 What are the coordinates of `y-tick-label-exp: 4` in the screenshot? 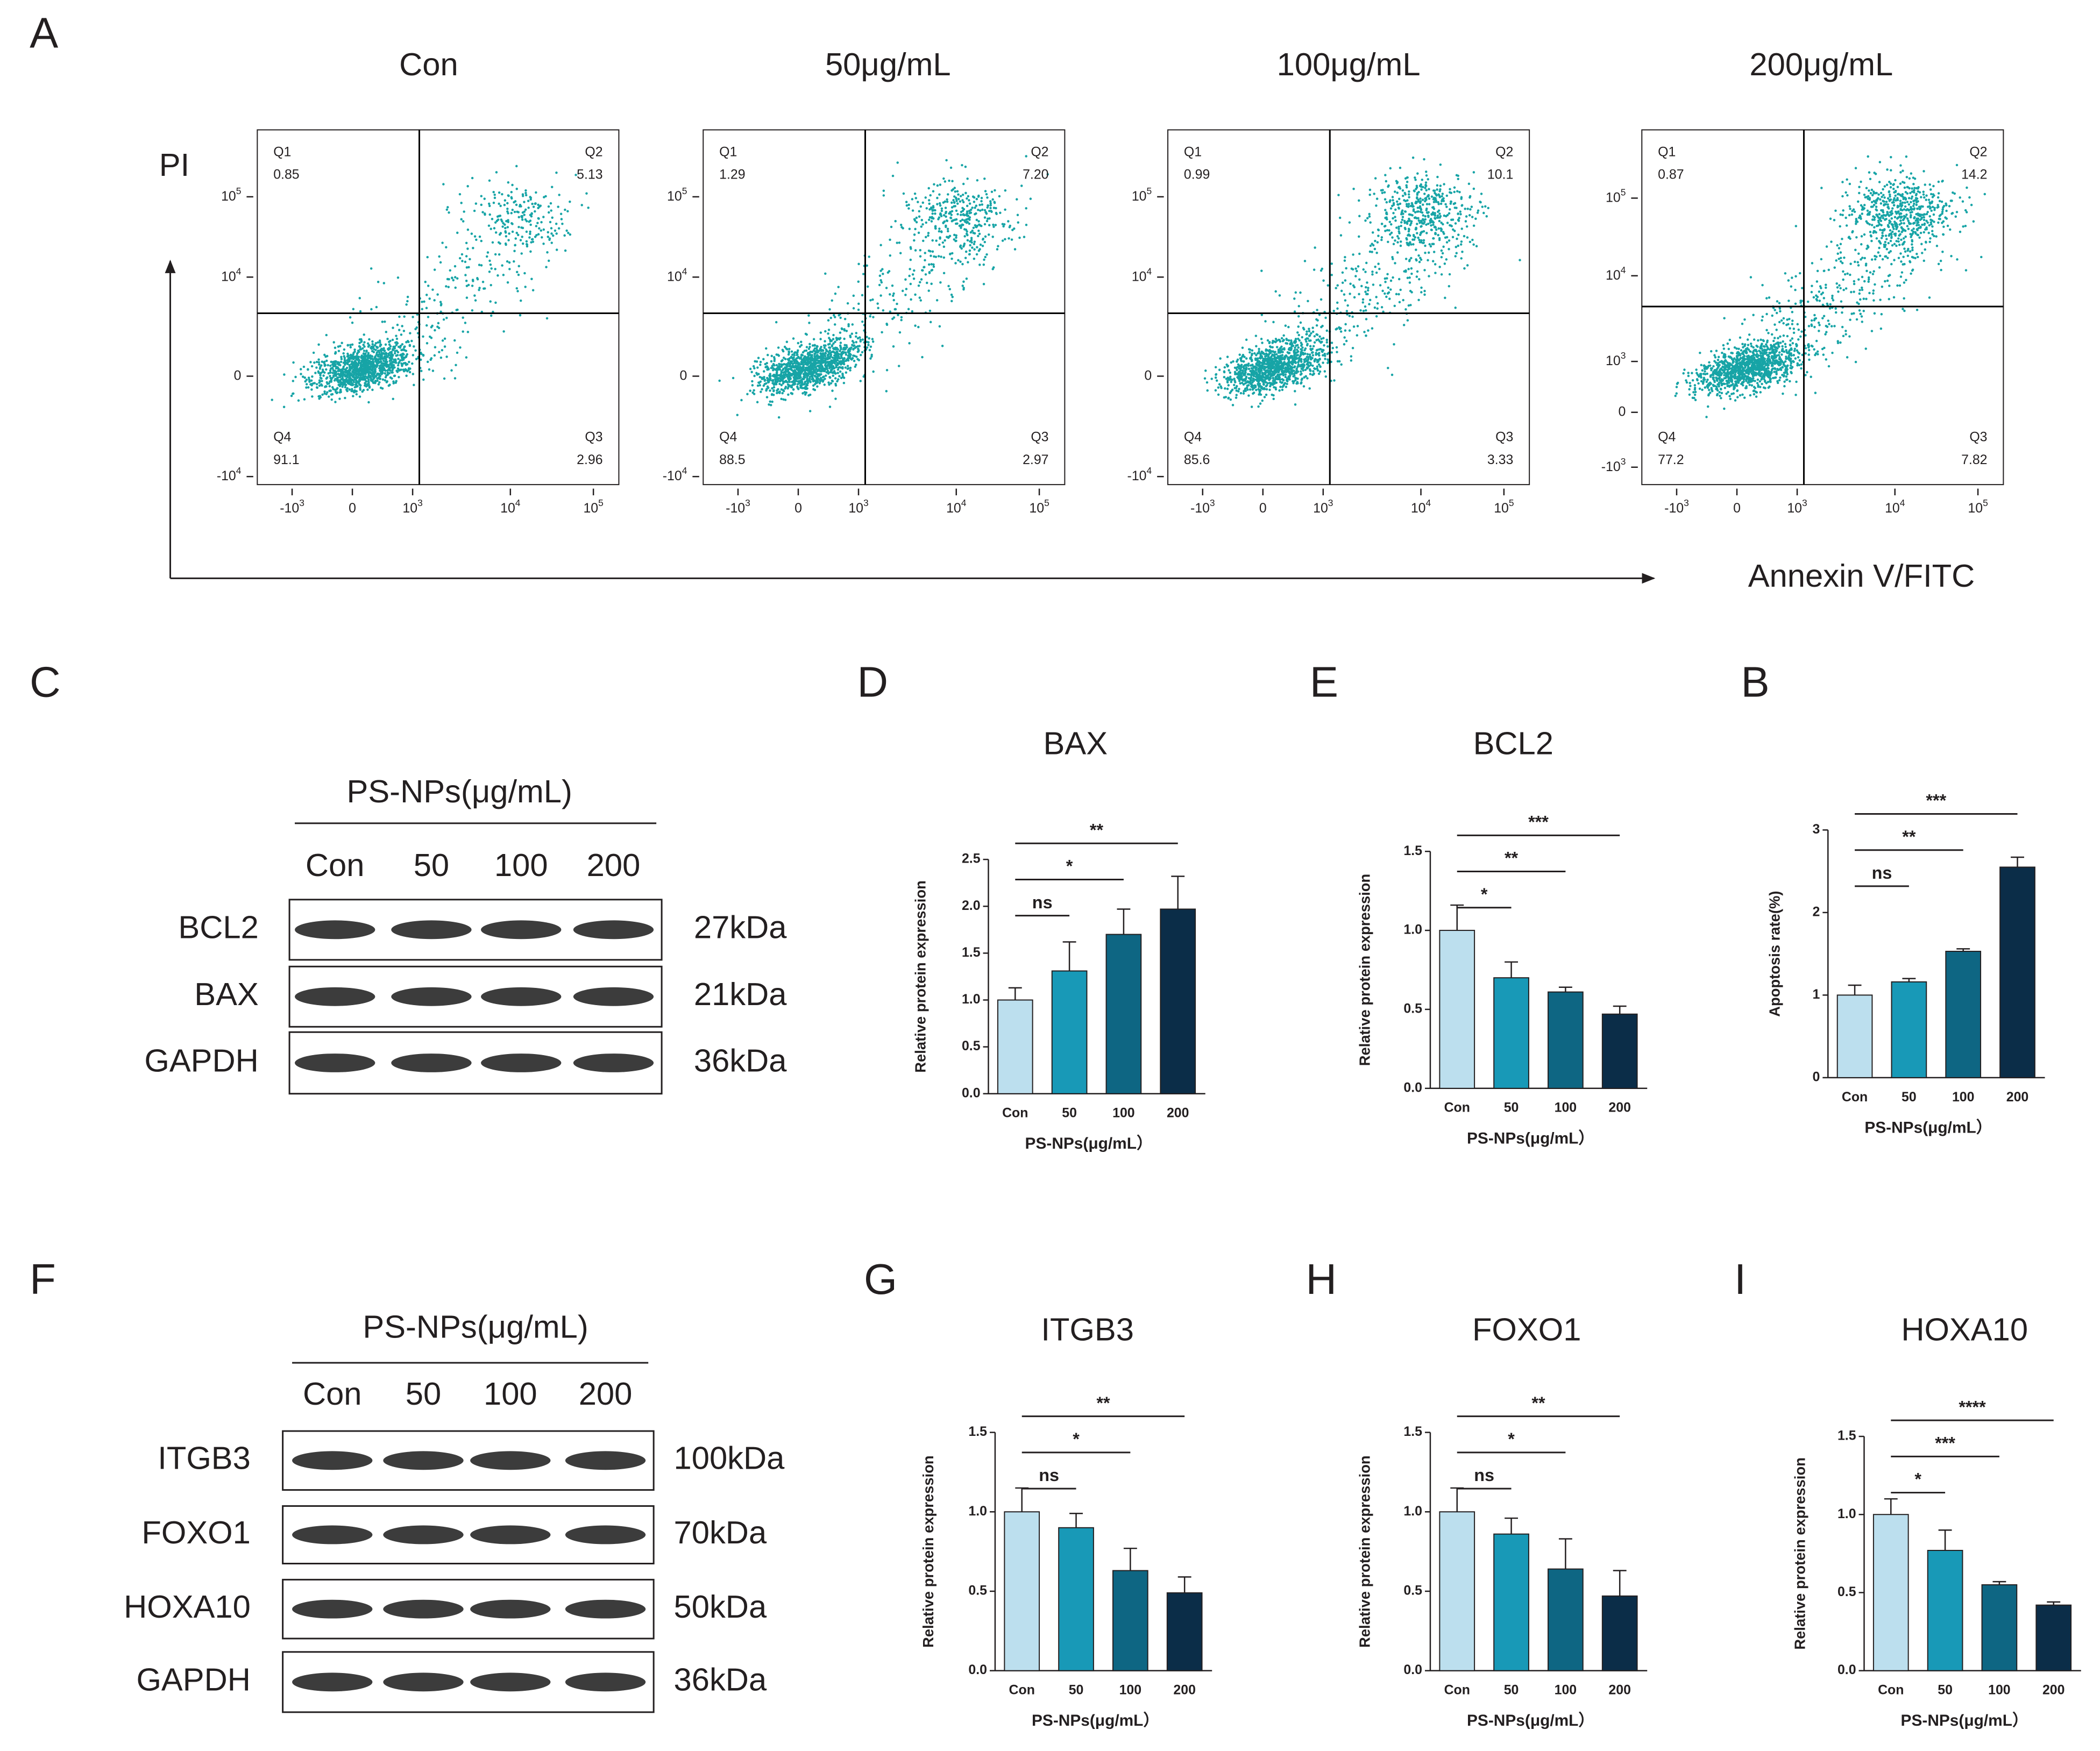 It's located at (684, 271).